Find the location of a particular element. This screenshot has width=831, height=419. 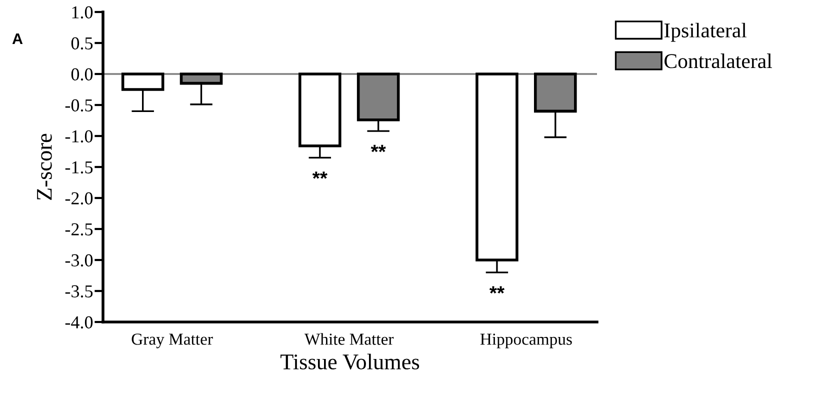

x-tick-label: Gray Matter is located at coordinates (172, 341).